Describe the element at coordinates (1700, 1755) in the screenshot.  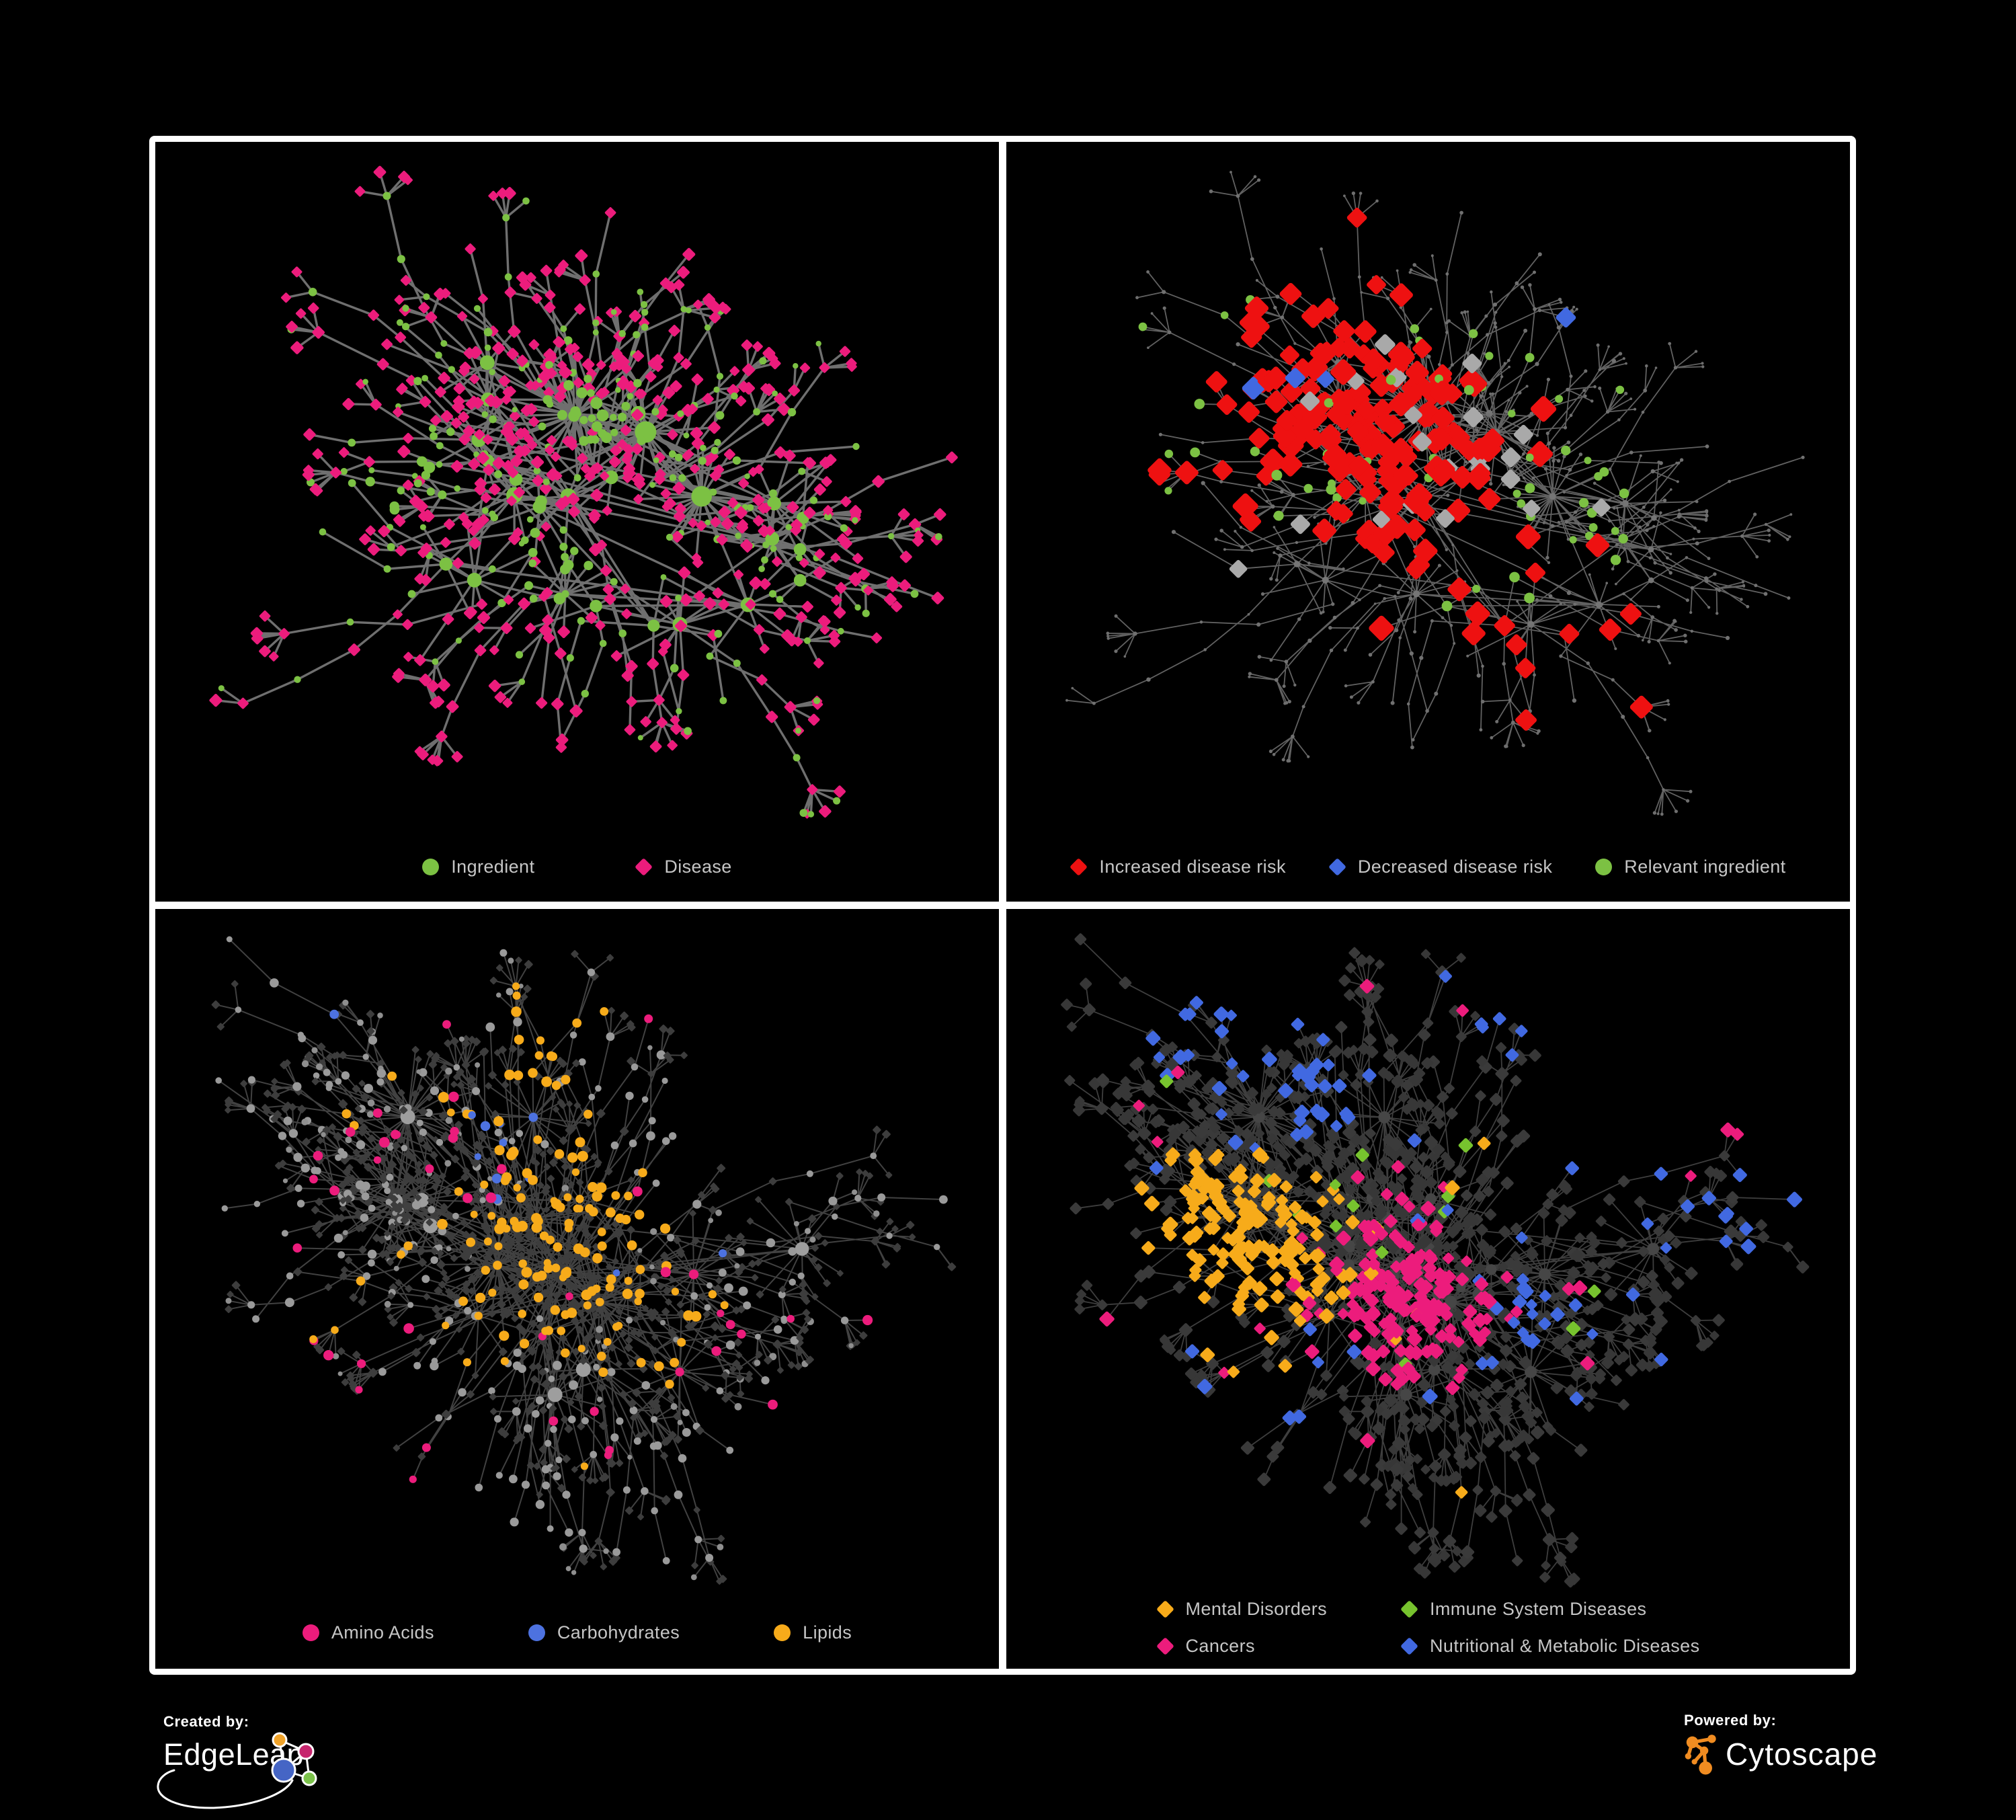
I see `cytoscape-logo` at that location.